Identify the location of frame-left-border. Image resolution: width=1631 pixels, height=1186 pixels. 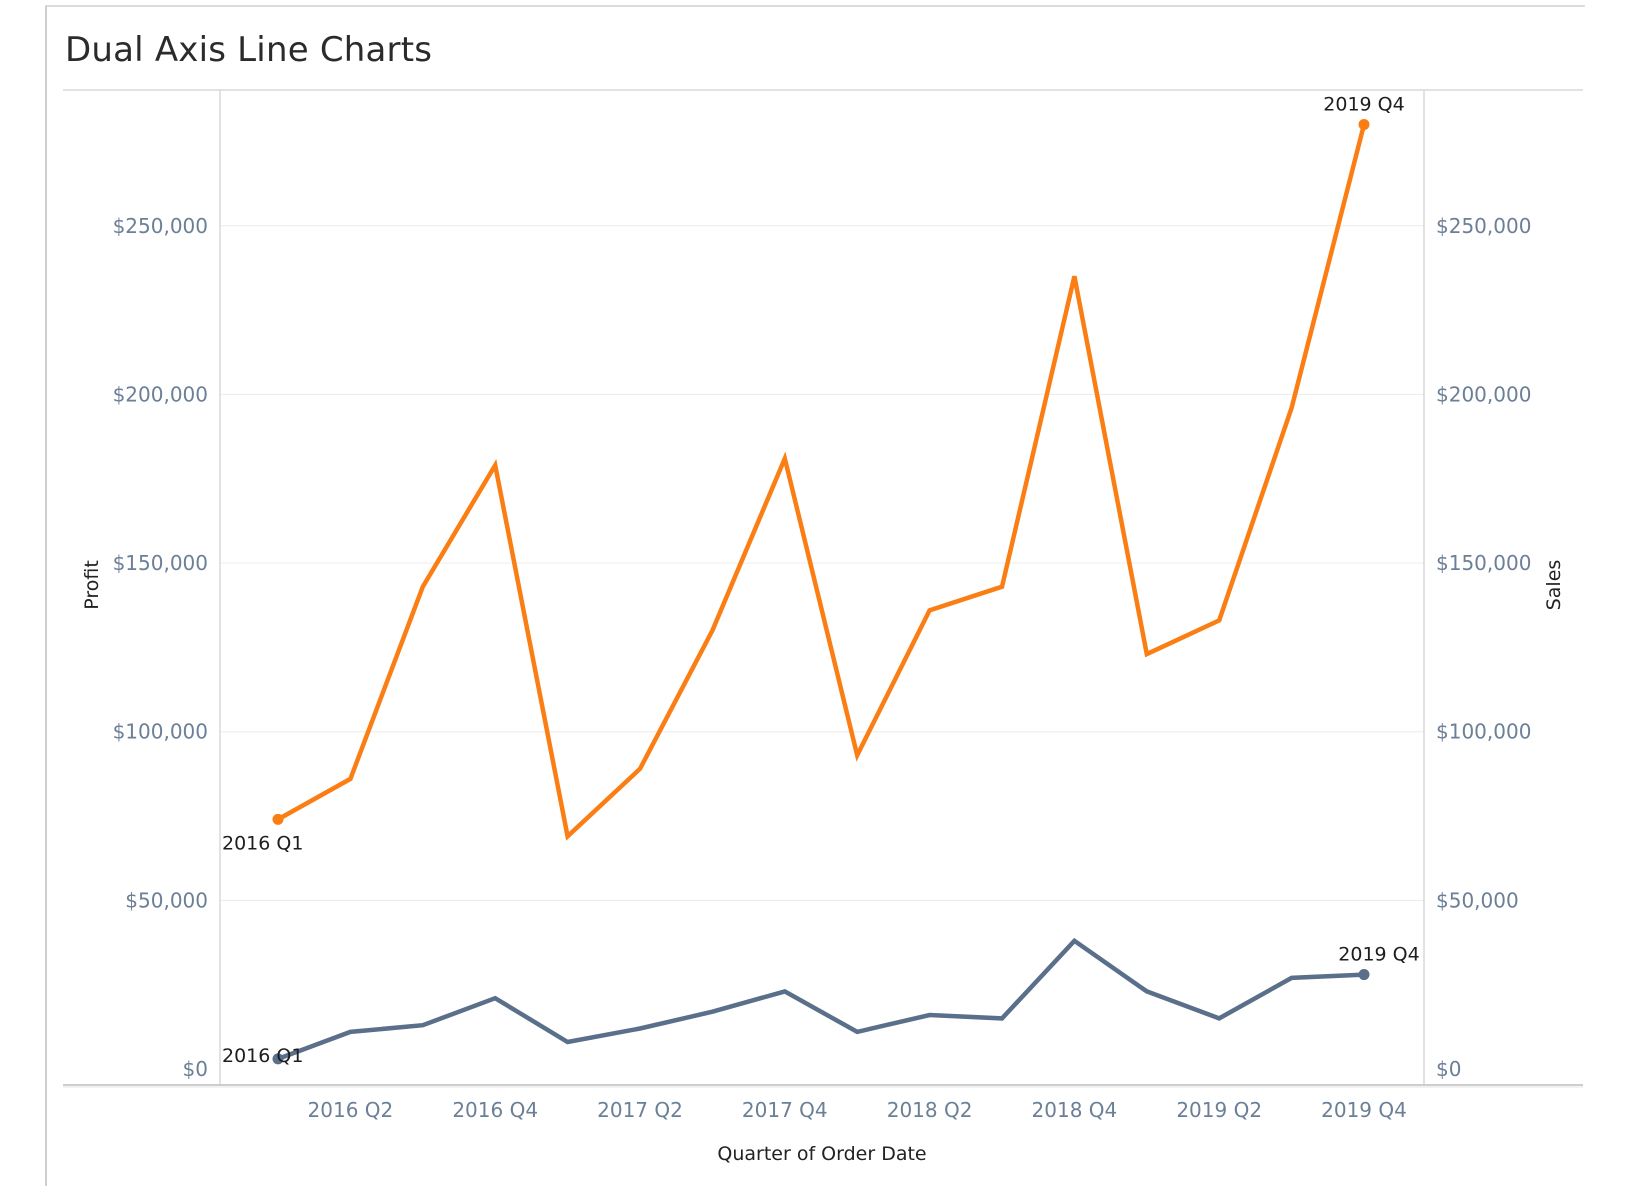
(46, 596).